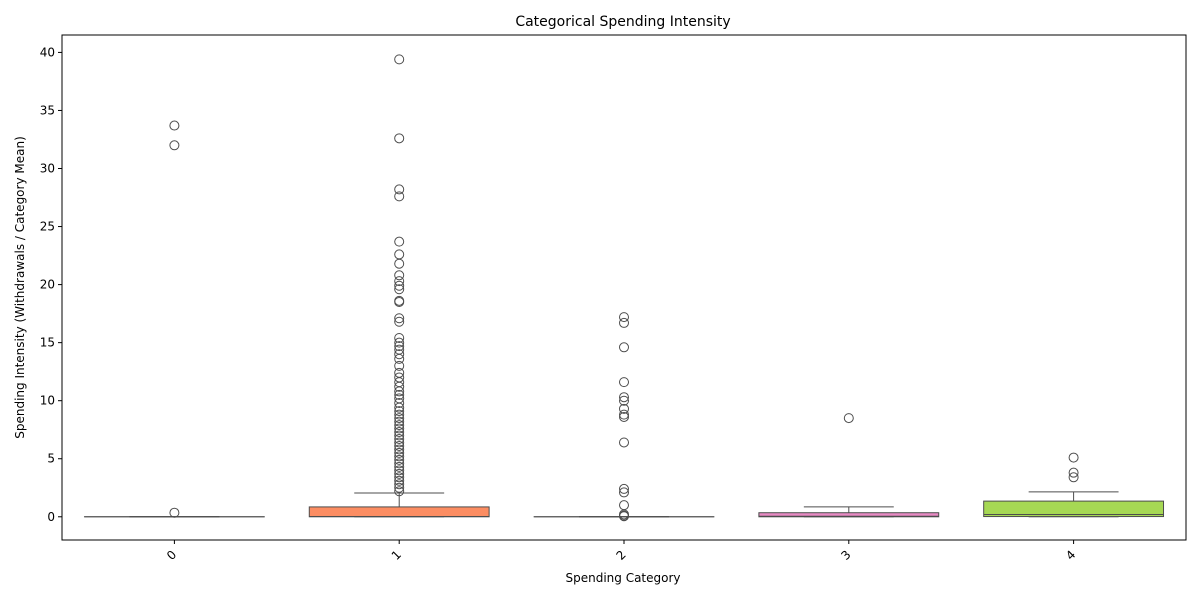 The width and height of the screenshot is (1200, 600). I want to click on y-tick-label: 5, so click(51, 459).